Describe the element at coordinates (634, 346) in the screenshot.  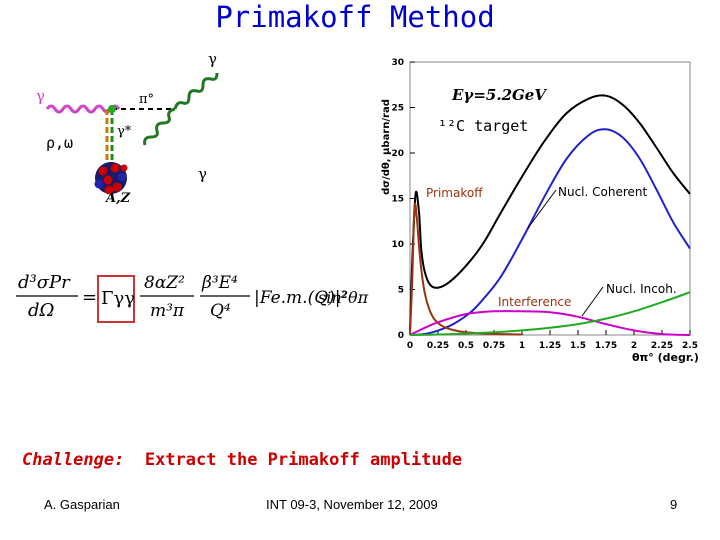
I see `x-tick-label: 2` at that location.